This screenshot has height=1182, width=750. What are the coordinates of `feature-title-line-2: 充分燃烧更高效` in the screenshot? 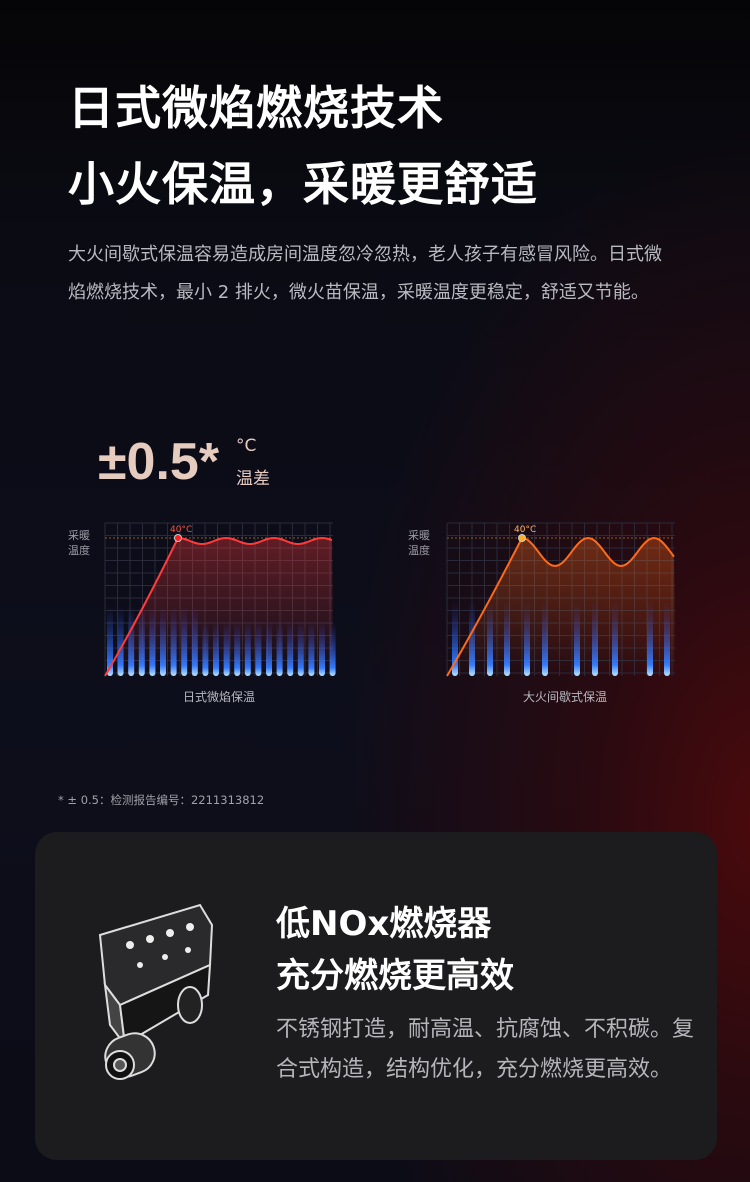 It's located at (395, 976).